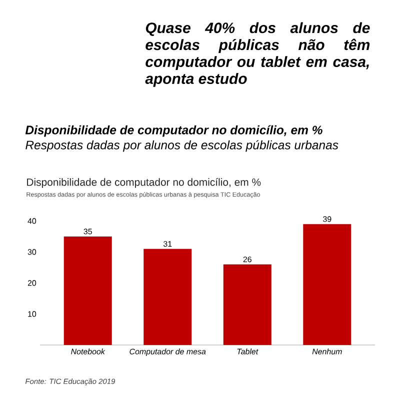 The height and width of the screenshot is (397, 400). I want to click on text: Respostas dadas por alunos de escolas públicas urbanas, so click(182, 146).